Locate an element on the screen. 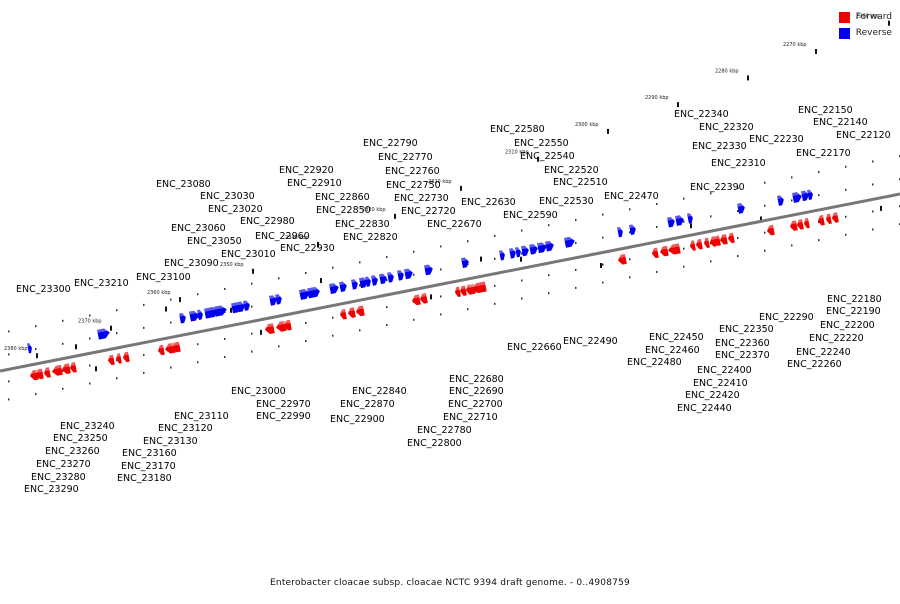 The height and width of the screenshot is (604, 900). gene-label: ENC_22260 is located at coordinates (814, 364).